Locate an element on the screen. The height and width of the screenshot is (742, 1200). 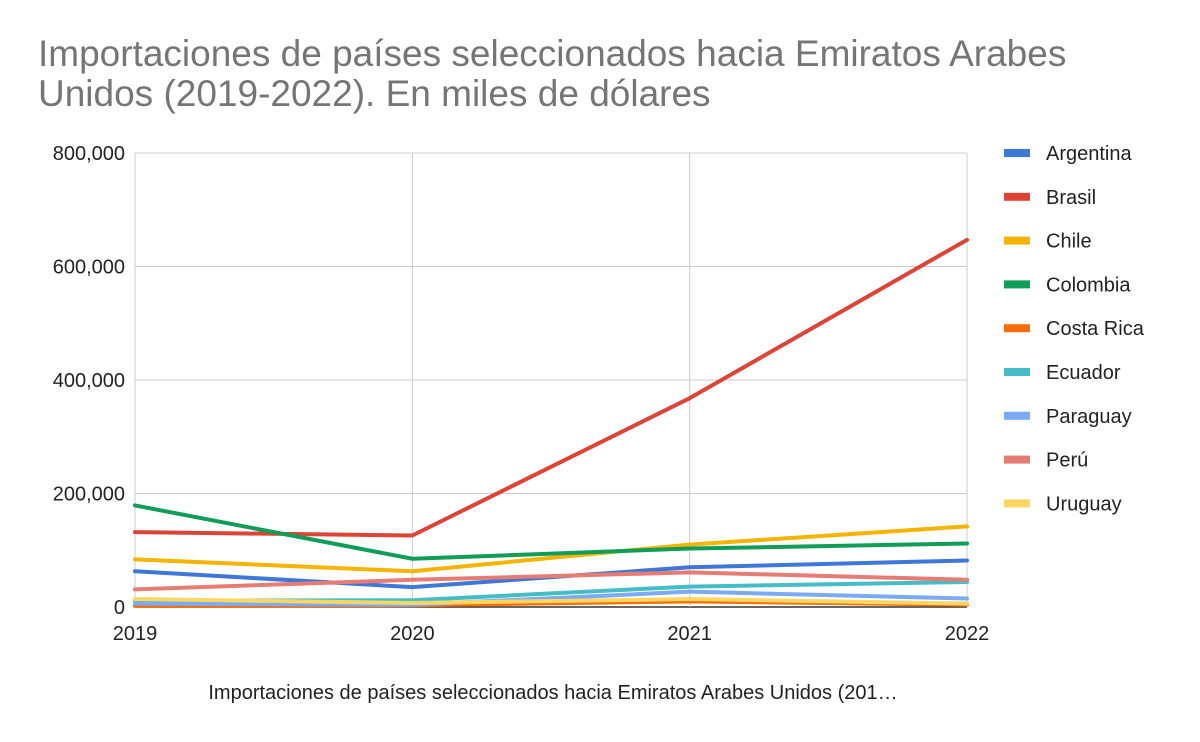
legend-swatch-chile is located at coordinates (1017, 240).